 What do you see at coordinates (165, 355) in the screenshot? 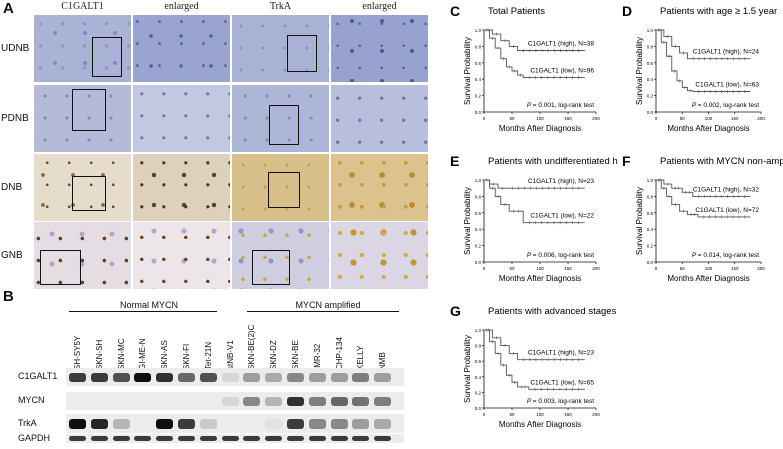
I see `lane-label: SKN-AS` at bounding box center [165, 355].